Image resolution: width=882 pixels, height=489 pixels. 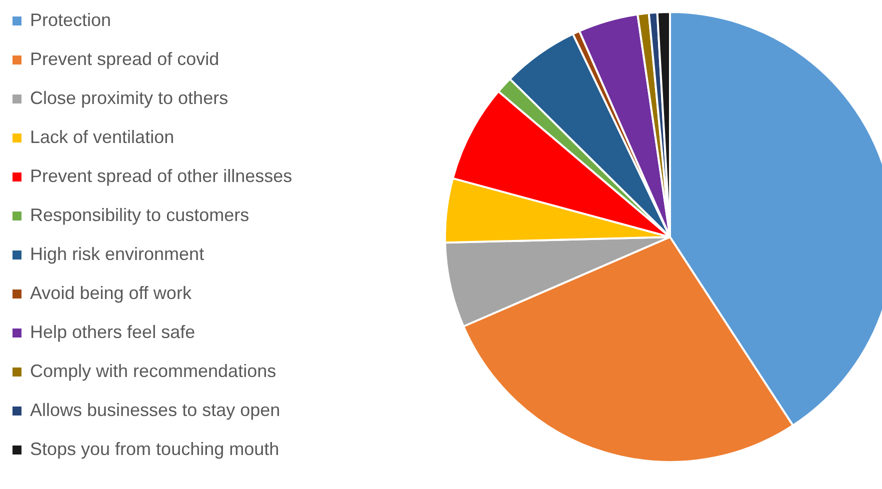 What do you see at coordinates (117, 254) in the screenshot?
I see `legend-label: High risk environment` at bounding box center [117, 254].